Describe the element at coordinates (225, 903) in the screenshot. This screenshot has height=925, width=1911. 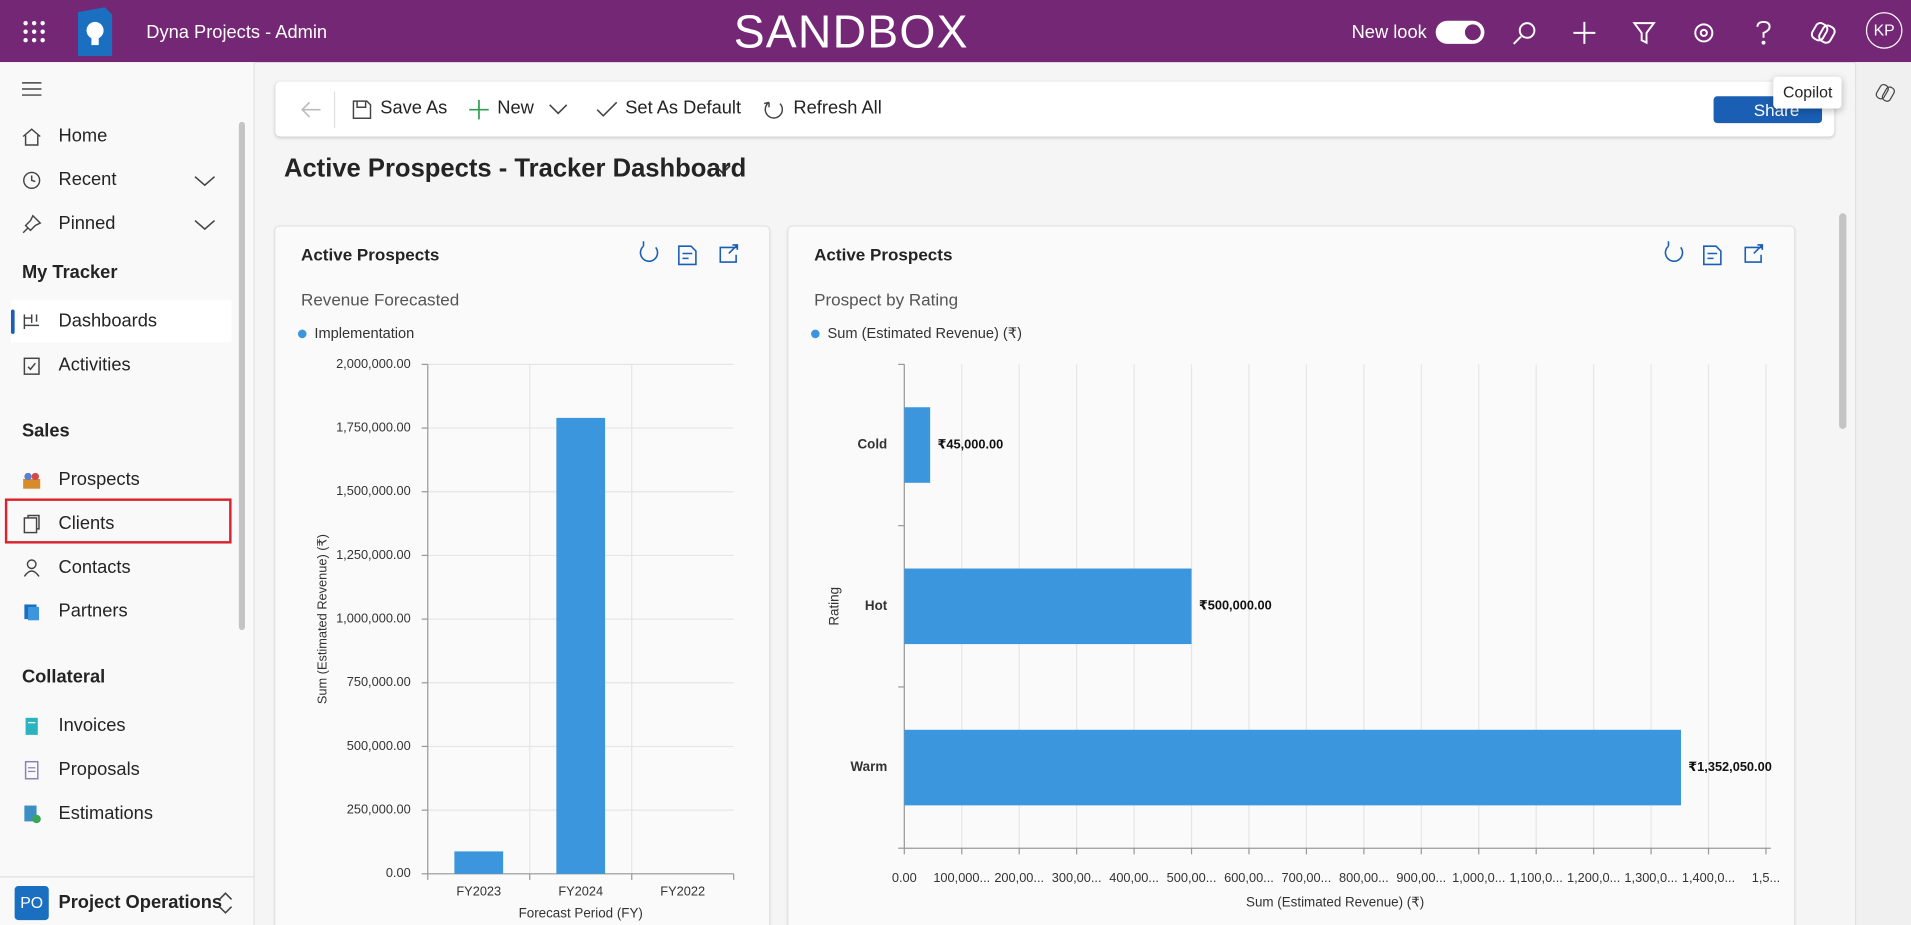
I see `area-chevrons` at that location.